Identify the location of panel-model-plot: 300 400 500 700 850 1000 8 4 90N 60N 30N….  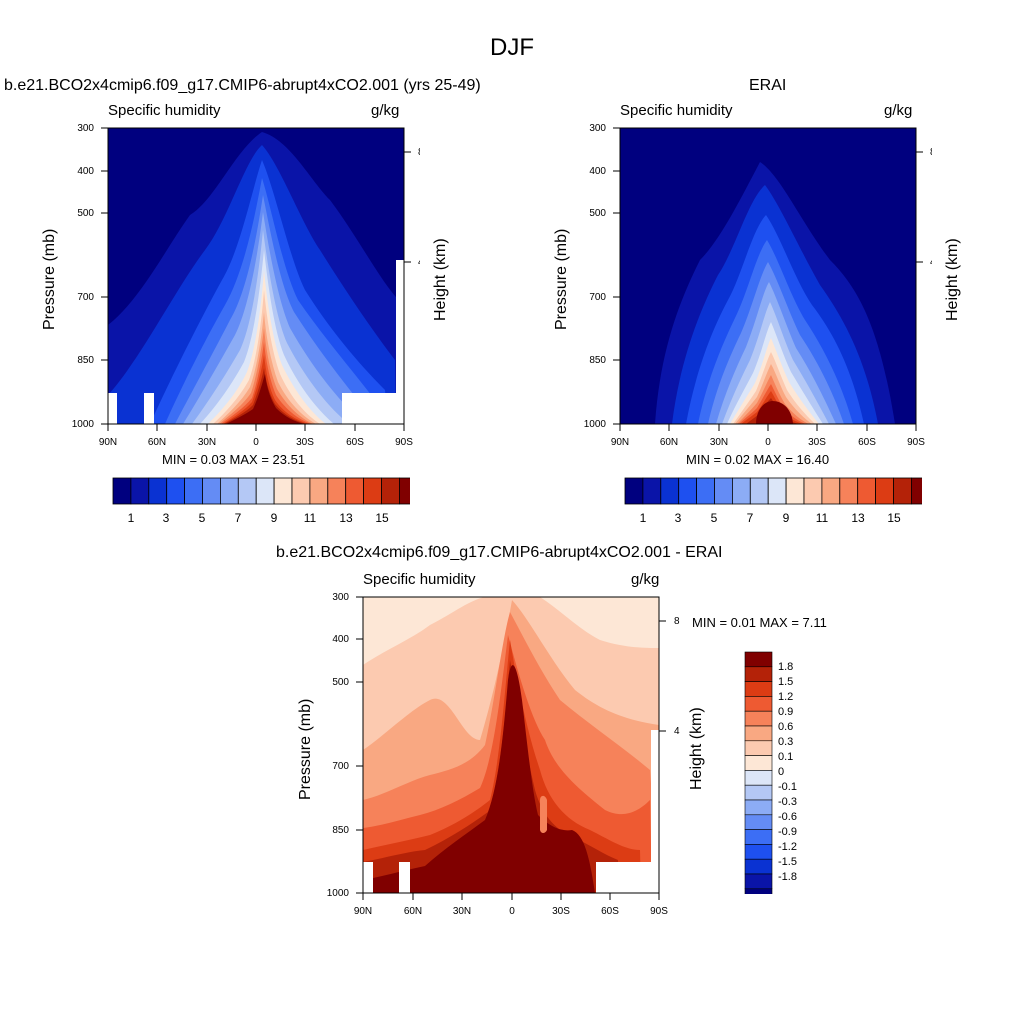
(246, 285).